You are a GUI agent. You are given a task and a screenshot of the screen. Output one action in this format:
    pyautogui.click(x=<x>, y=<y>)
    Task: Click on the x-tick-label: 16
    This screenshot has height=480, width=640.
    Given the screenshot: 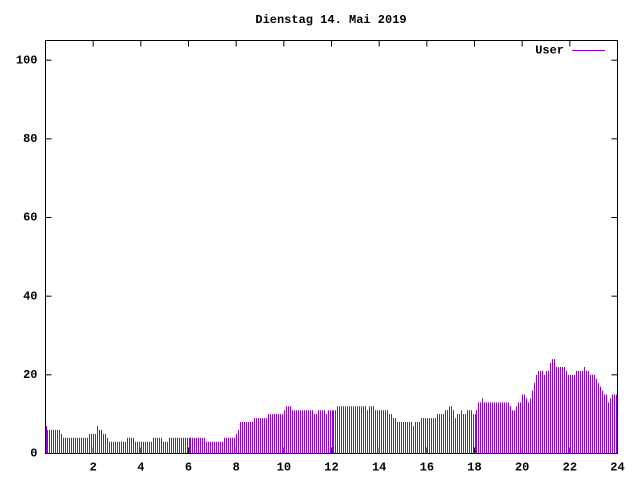 What is the action you would take?
    pyautogui.click(x=427, y=468)
    